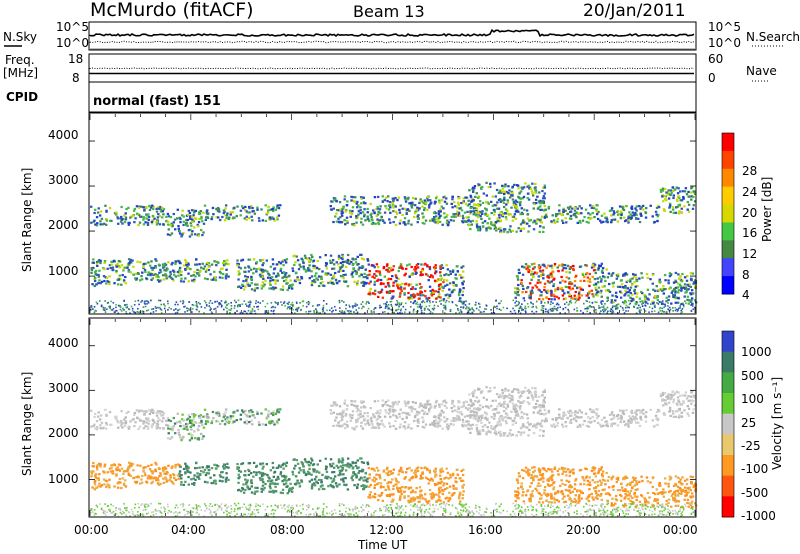  What do you see at coordinates (583, 530) in the screenshot?
I see `xtick-5: 20:00` at bounding box center [583, 530].